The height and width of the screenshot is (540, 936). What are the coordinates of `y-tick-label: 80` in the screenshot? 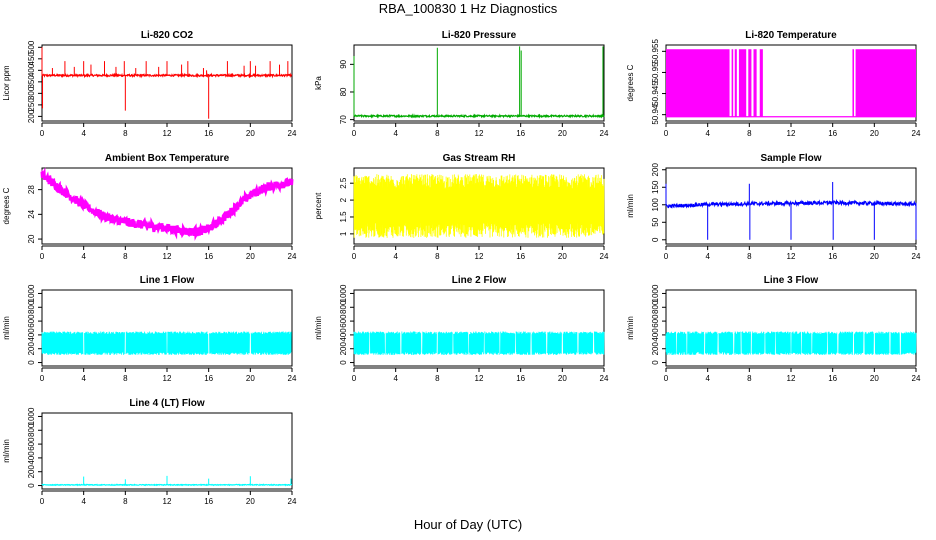 It's located at (343, 91).